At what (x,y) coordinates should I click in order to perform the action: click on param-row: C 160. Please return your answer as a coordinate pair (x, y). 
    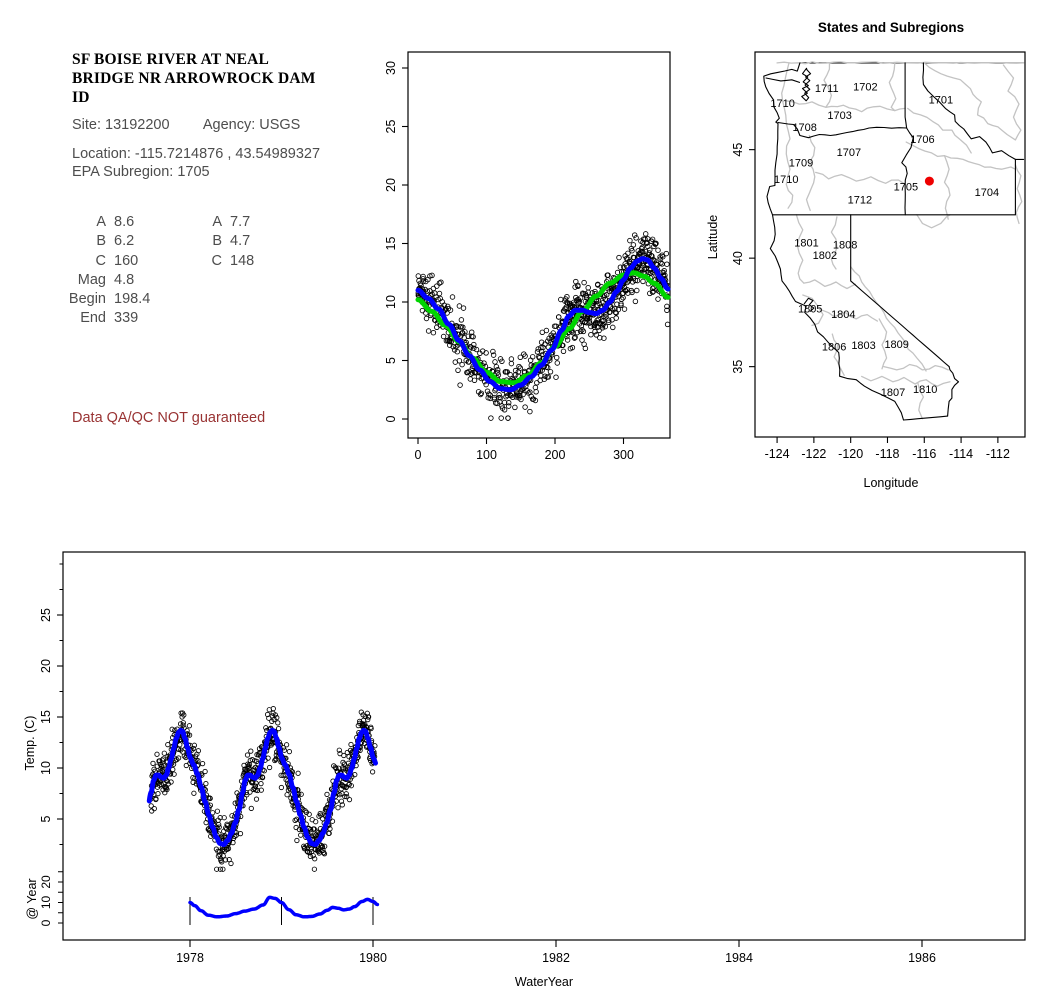
    Looking at the image, I should click on (108, 261).